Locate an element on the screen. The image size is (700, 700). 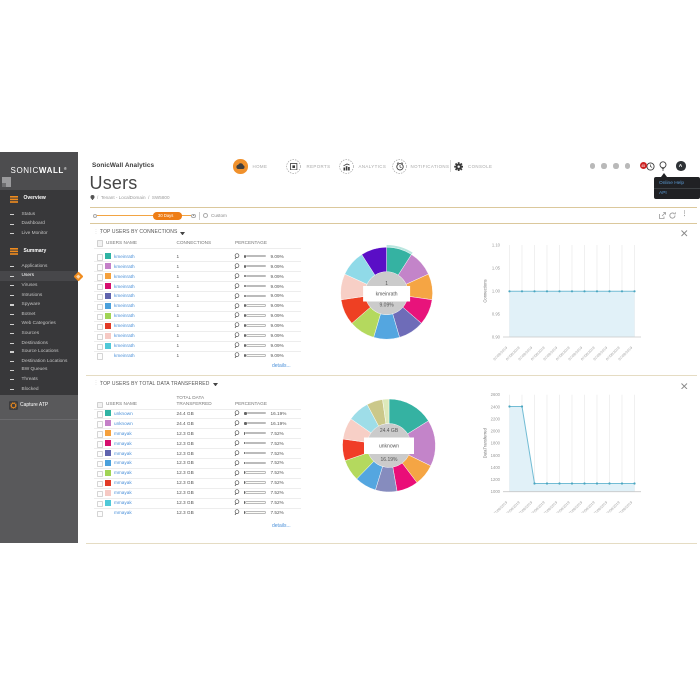
svg-text: 0.90 is located at coordinates (496, 336).